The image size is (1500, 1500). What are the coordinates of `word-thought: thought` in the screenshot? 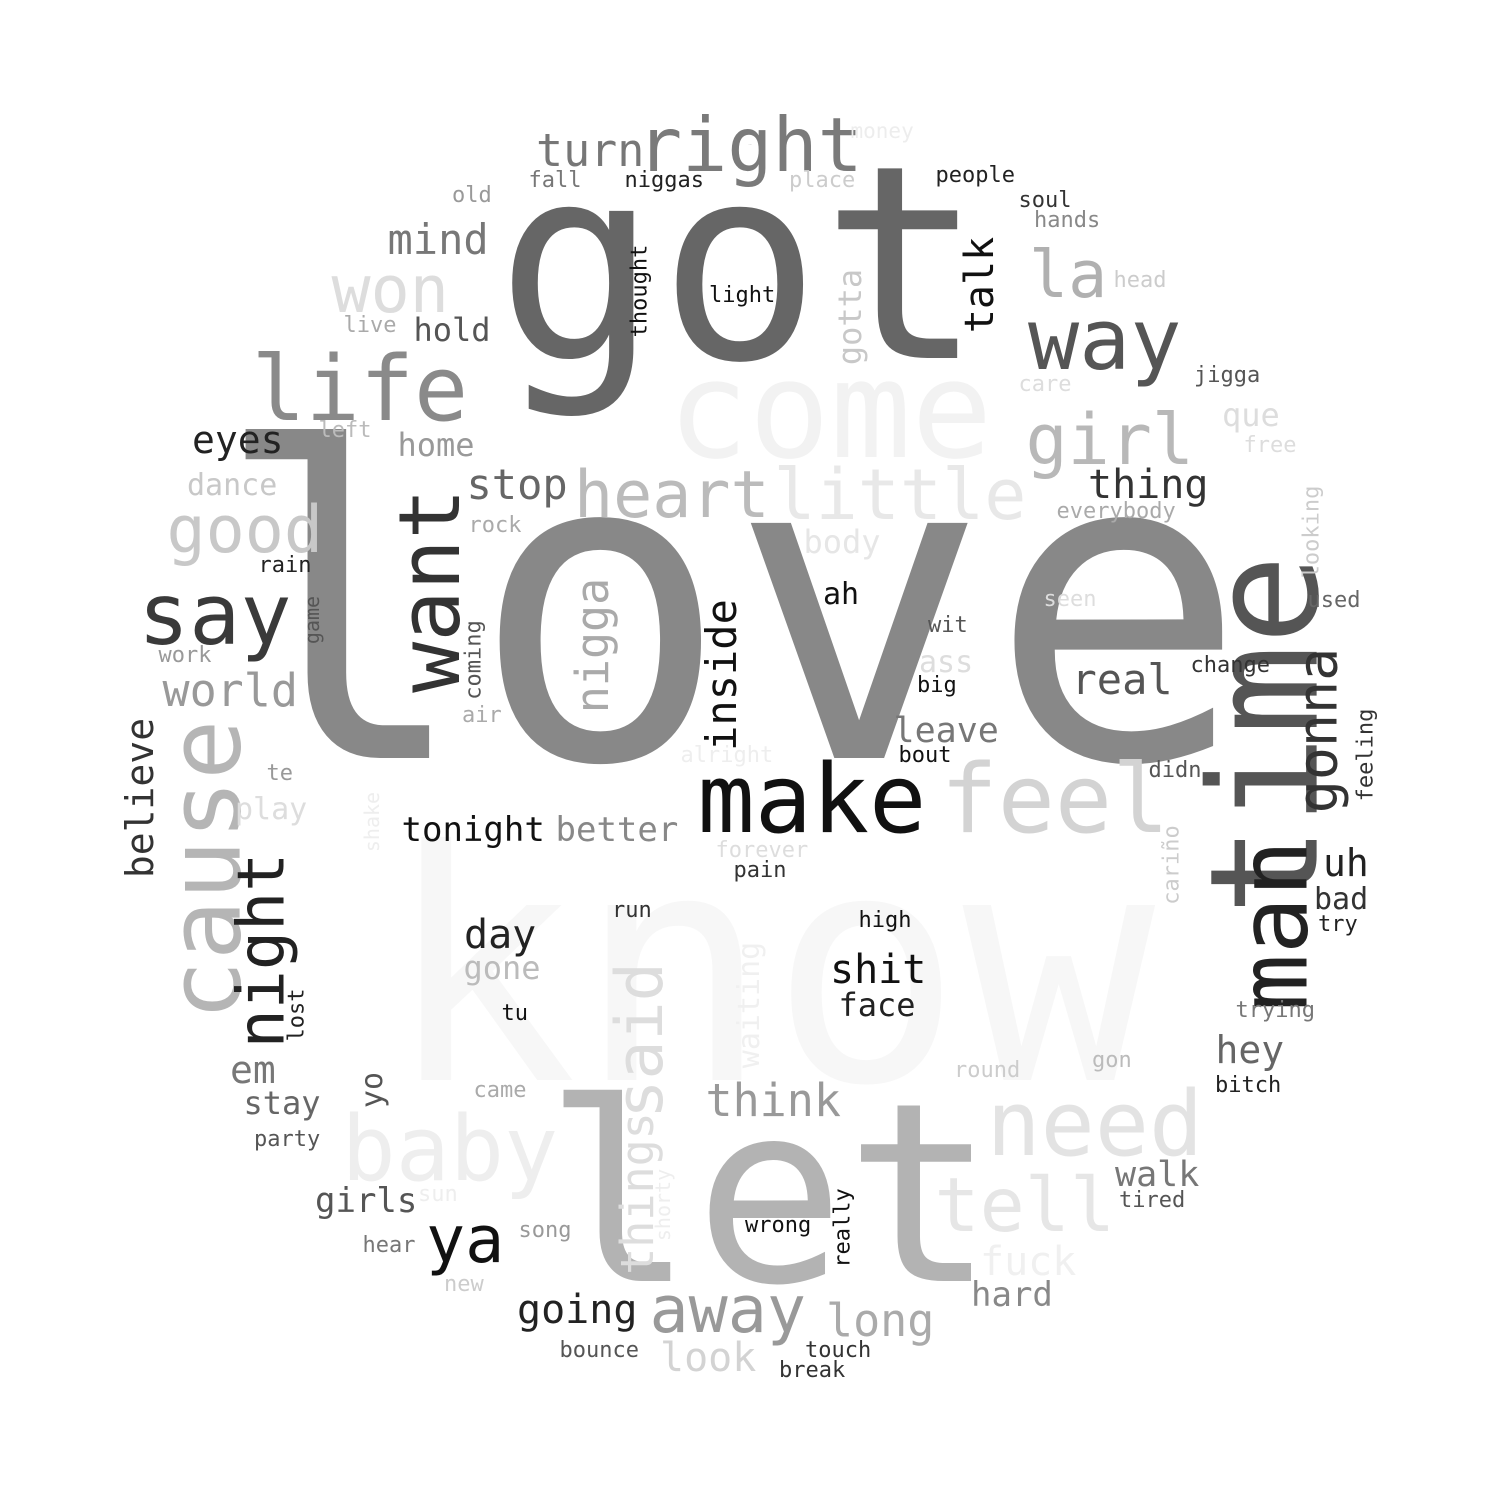 It's located at (639, 291).